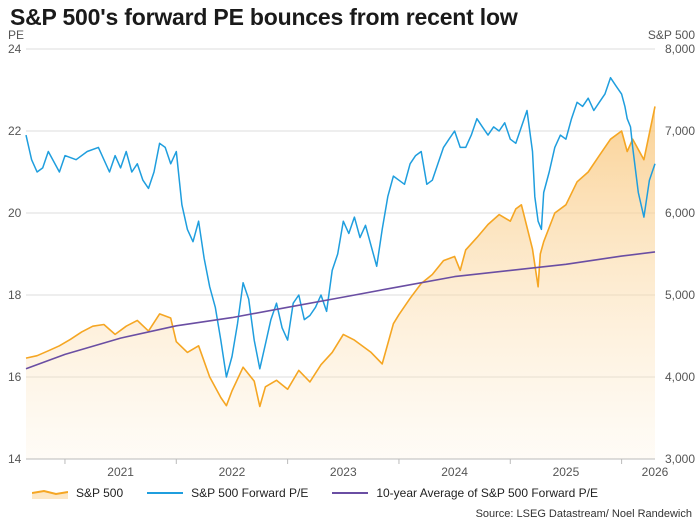 The image size is (700, 525). Describe the element at coordinates (350, 493) in the screenshot. I see `legend-swatch-ten-year-average` at that location.